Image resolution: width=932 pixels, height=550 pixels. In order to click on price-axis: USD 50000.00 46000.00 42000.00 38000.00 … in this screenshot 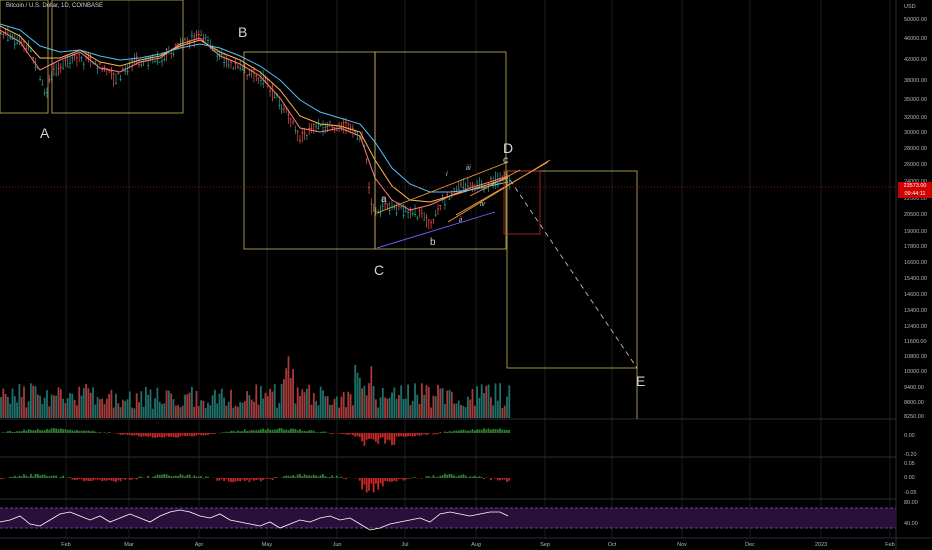, I will do `click(915, 212)`.